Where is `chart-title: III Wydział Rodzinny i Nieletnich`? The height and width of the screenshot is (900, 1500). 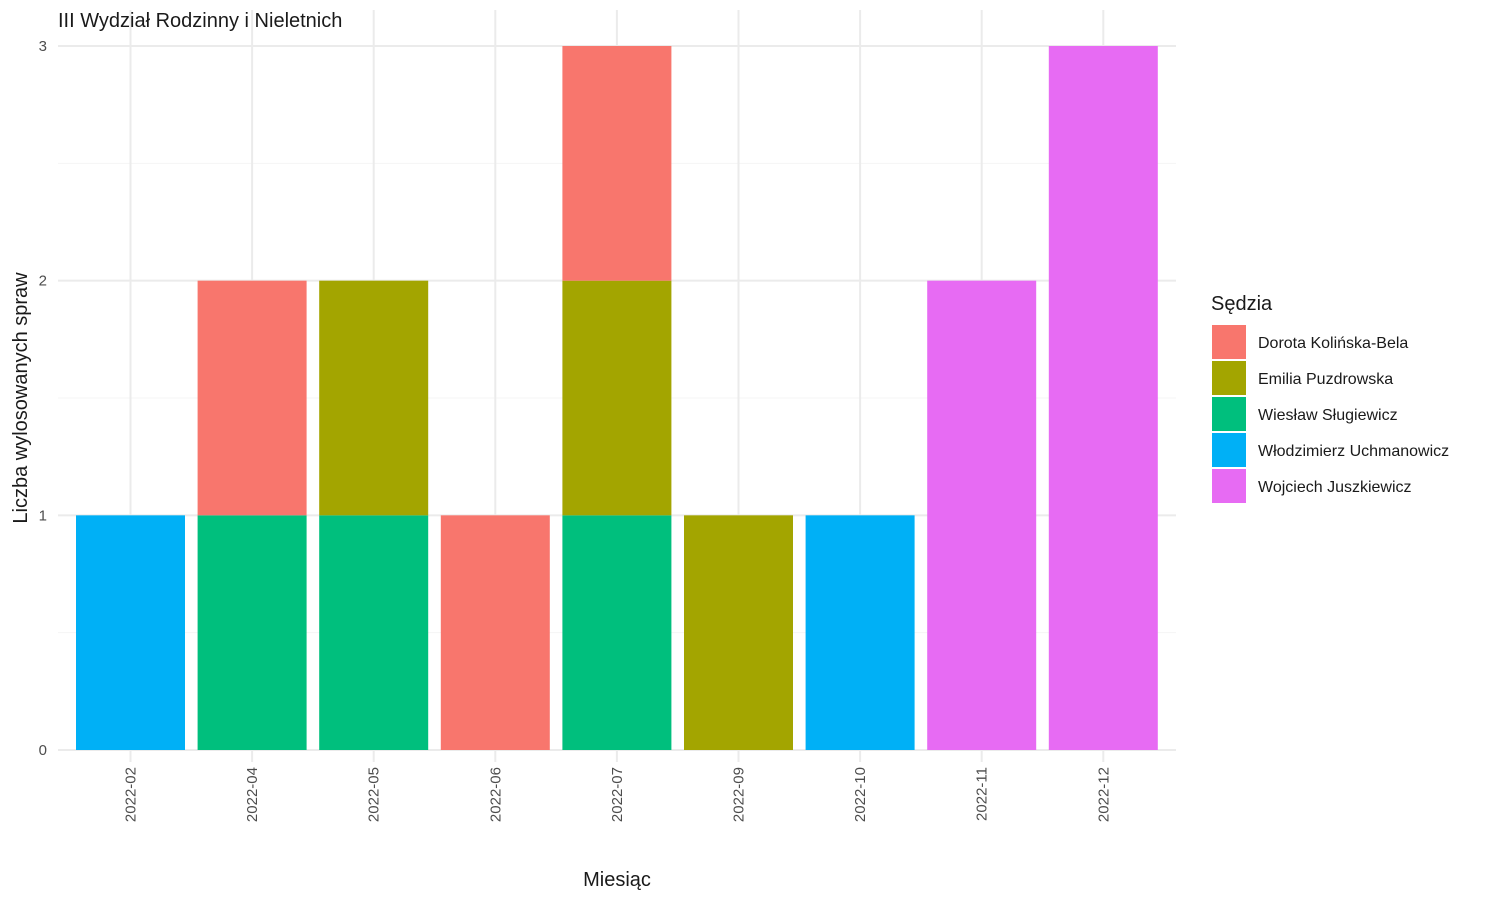 chart-title: III Wydział Rodzinny i Nieletnich is located at coordinates (200, 21).